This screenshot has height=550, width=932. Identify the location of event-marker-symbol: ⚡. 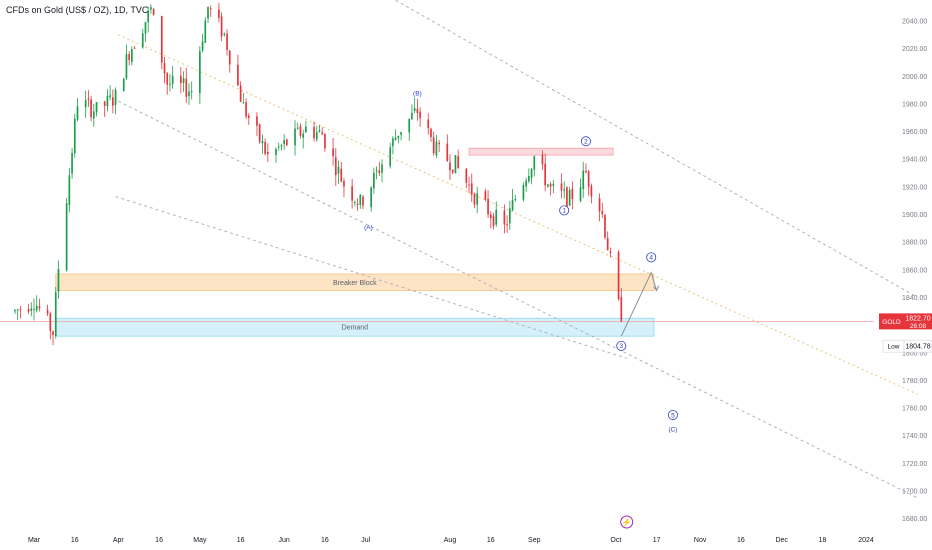
(627, 522).